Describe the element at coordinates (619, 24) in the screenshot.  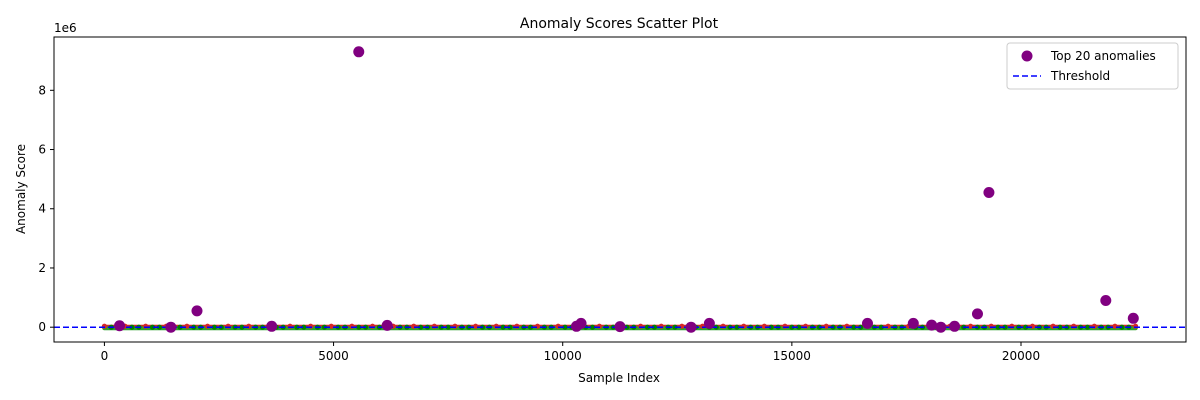
I see `chart-title: Anomaly Scores Scatter Plot` at that location.